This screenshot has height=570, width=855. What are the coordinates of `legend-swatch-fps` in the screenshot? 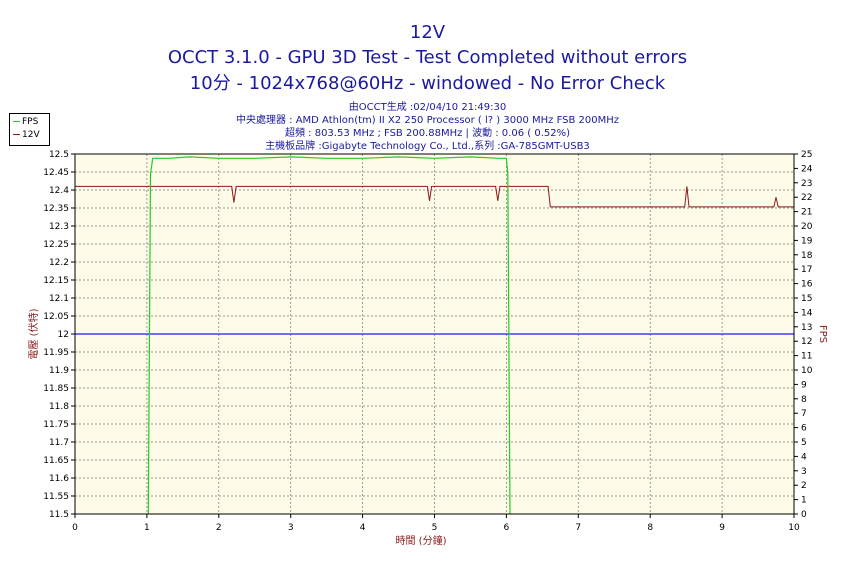 It's located at (16, 121).